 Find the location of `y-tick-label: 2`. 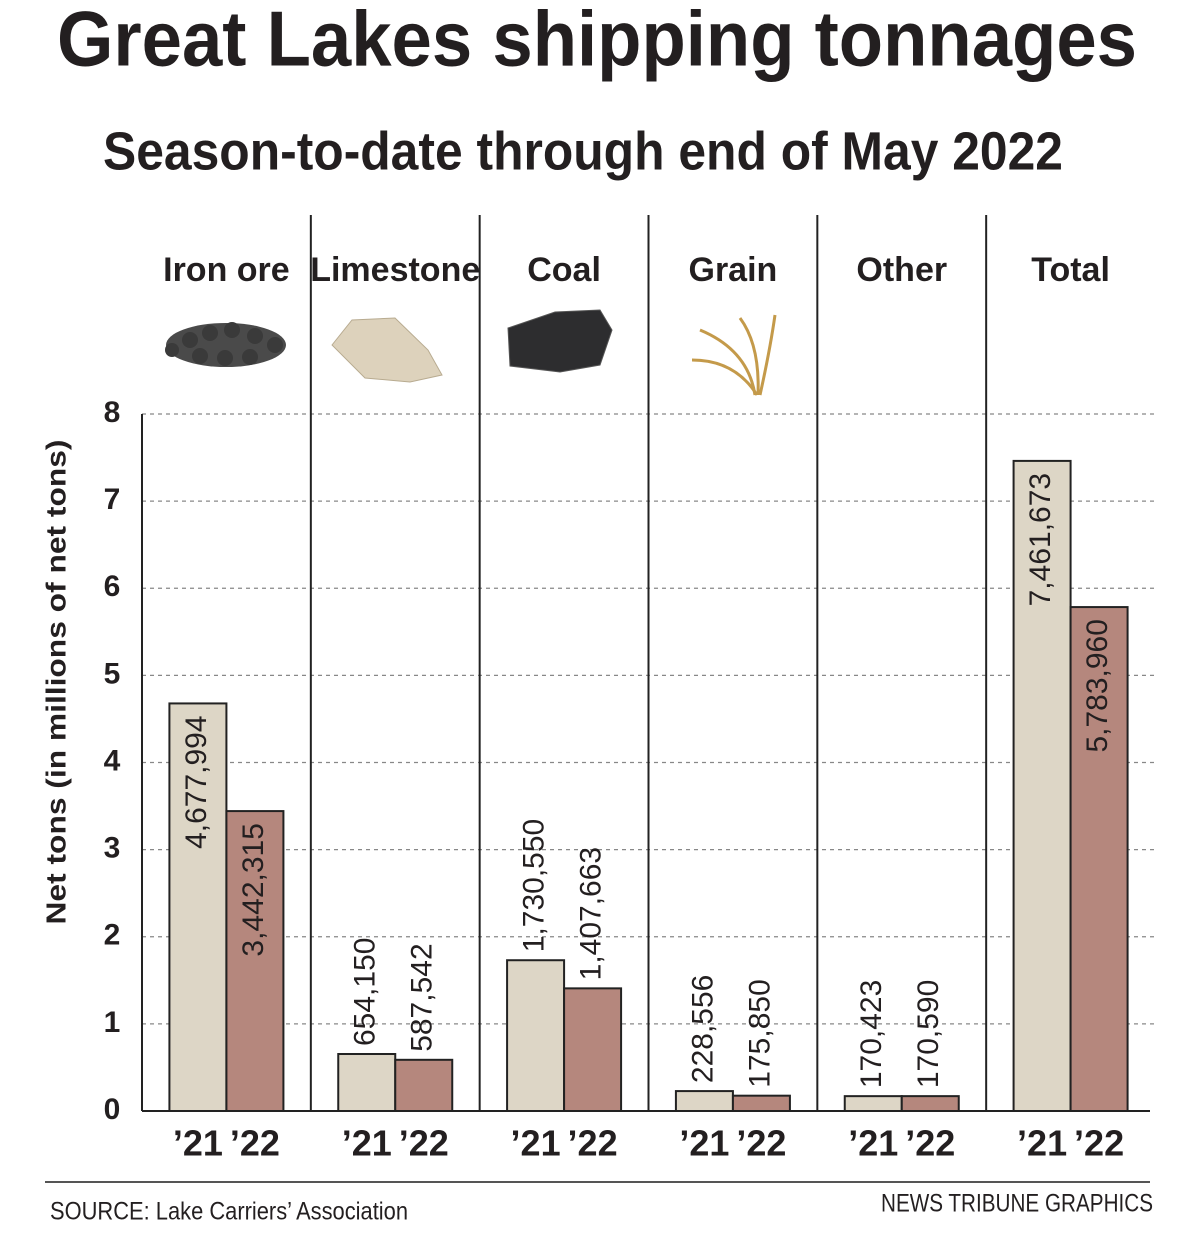

y-tick-label: 2 is located at coordinates (112, 935).